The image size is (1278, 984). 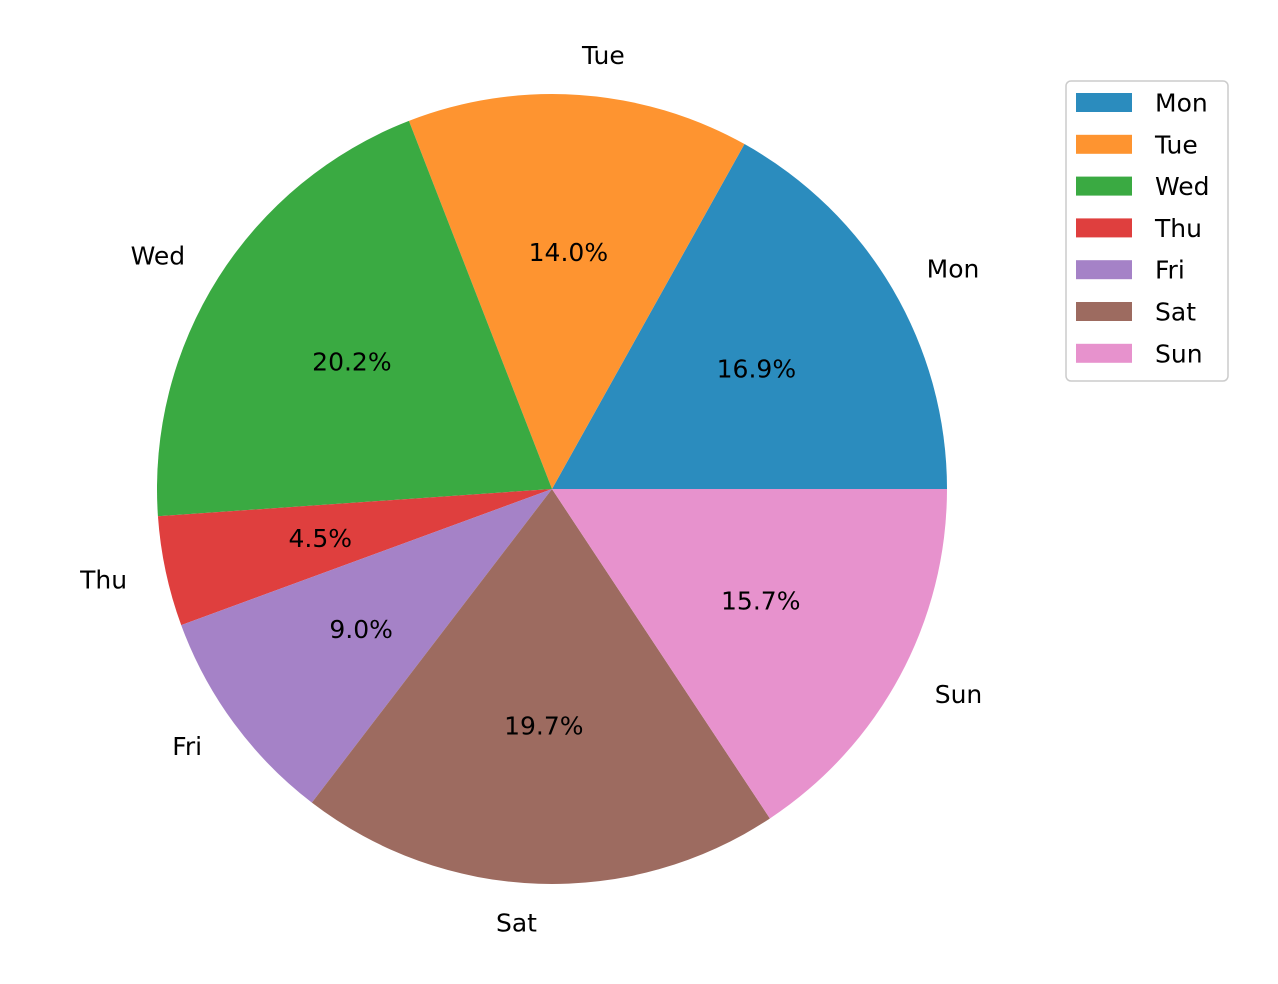 I want to click on legend-swatch-fri, so click(x=1104, y=270).